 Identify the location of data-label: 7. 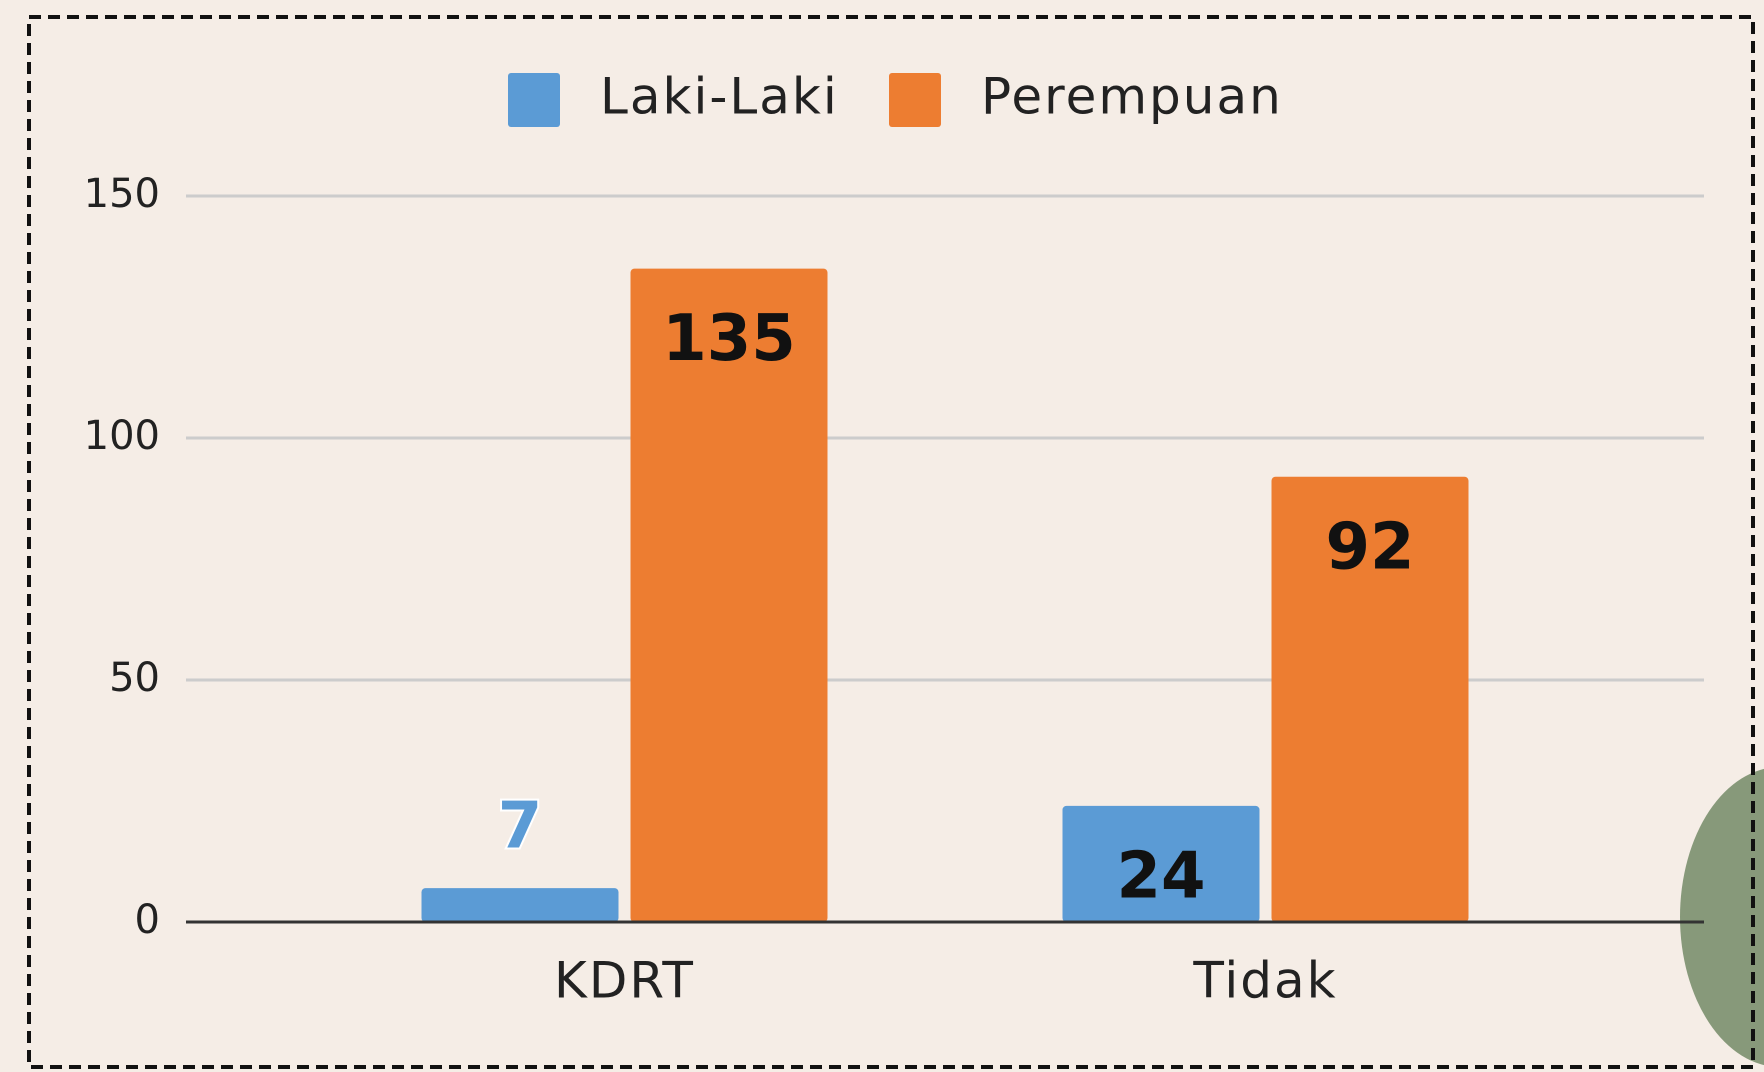
(520, 827).